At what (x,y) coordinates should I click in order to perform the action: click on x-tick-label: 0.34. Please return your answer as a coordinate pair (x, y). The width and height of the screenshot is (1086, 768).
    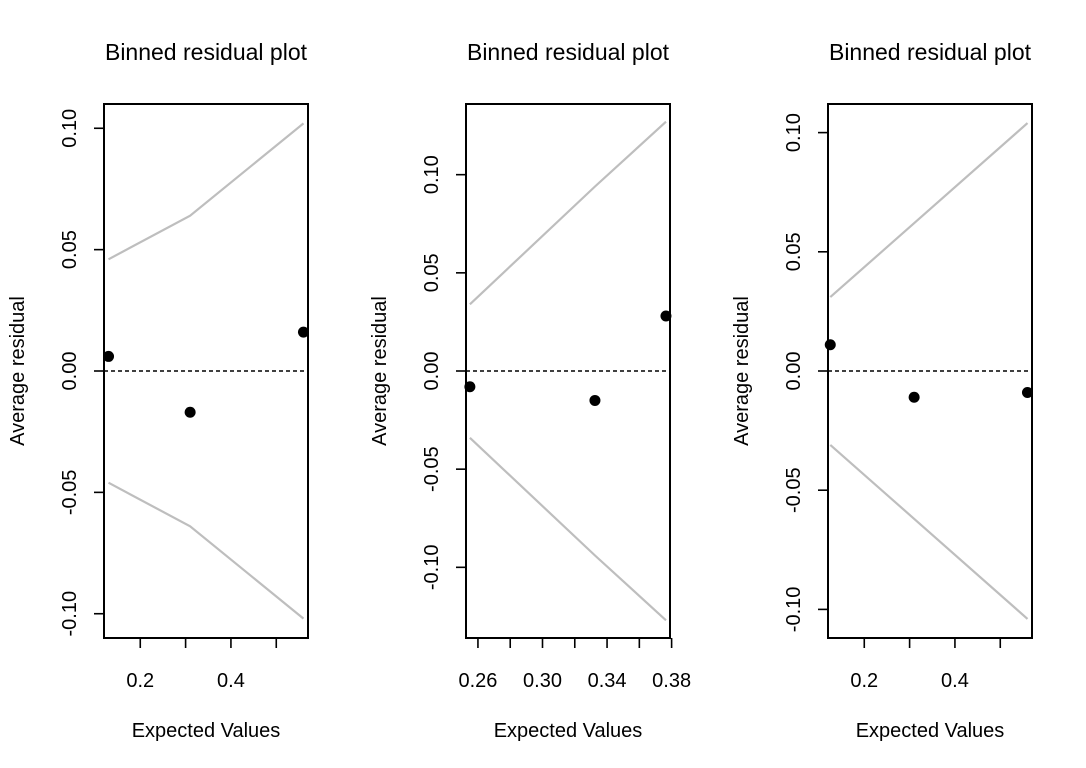
    Looking at the image, I should click on (607, 681).